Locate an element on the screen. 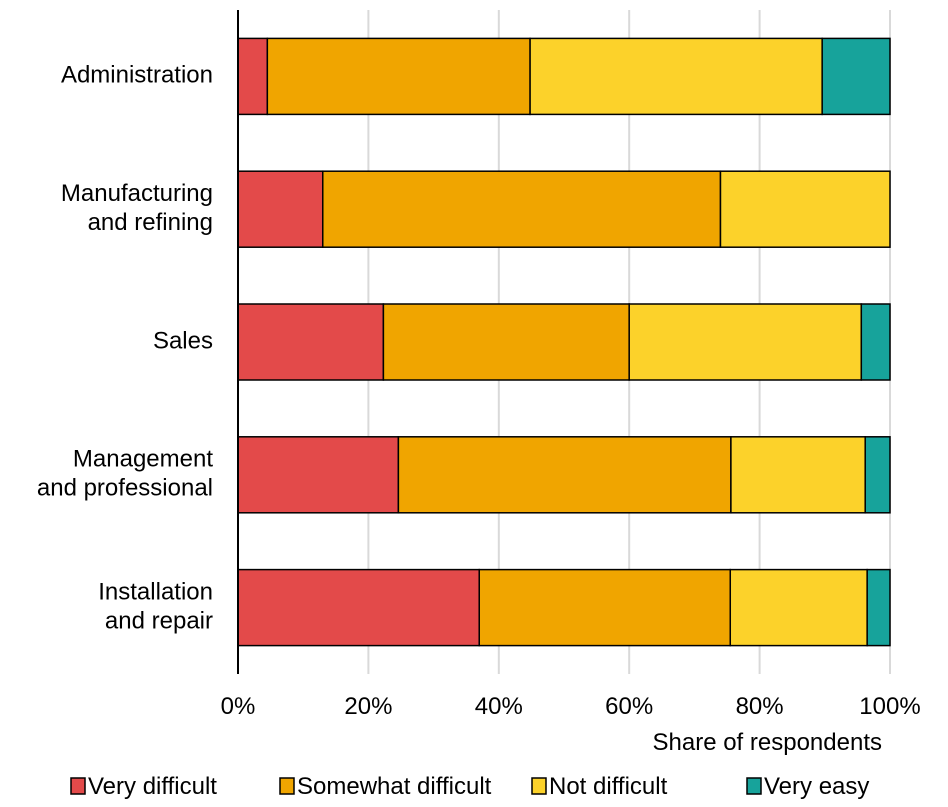  x-tick-label: 100% is located at coordinates (889, 706).